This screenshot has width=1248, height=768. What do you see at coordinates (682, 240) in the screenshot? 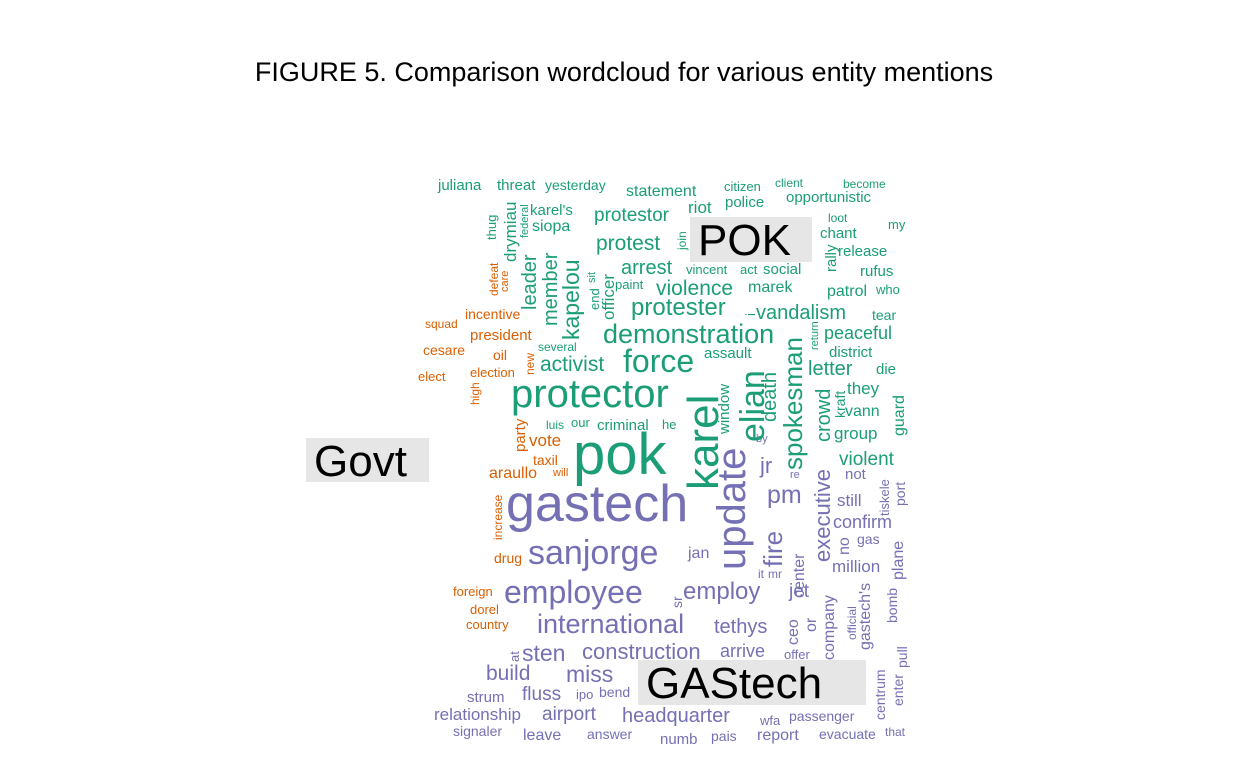
I see `word-join: join` at bounding box center [682, 240].